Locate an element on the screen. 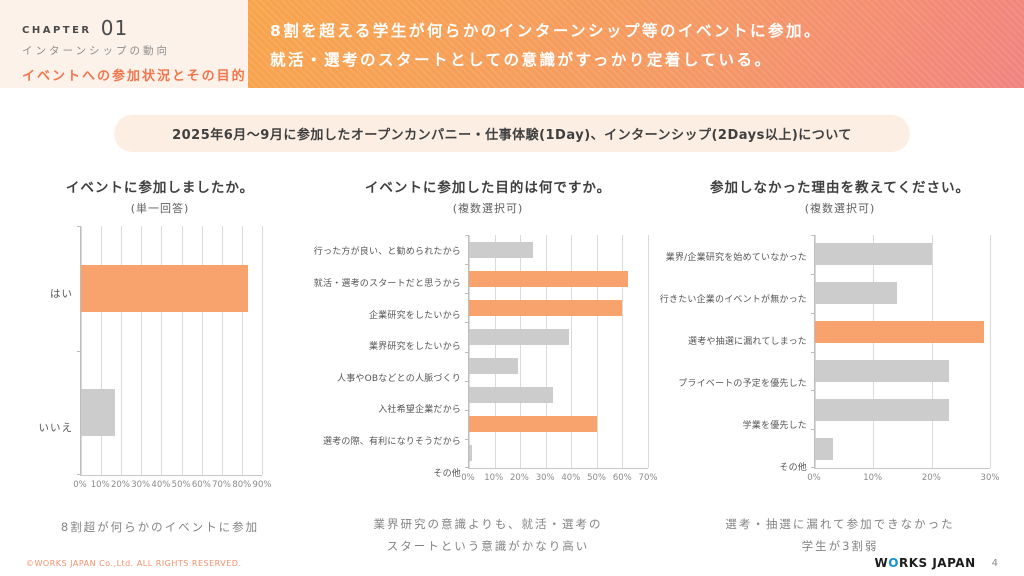 The width and height of the screenshot is (1024, 576). category-label: いいえ is located at coordinates (55, 428).